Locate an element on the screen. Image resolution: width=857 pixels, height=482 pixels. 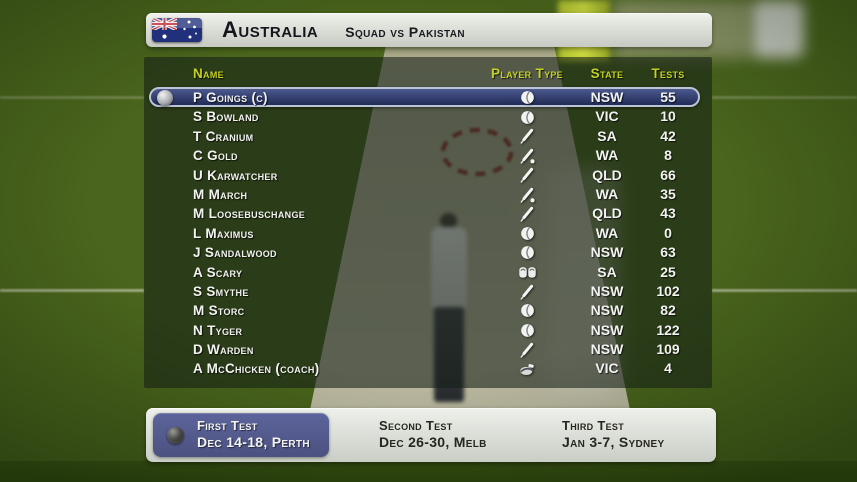
schedule-item: First Test Dec 14-18, Perth is located at coordinates (241, 435).